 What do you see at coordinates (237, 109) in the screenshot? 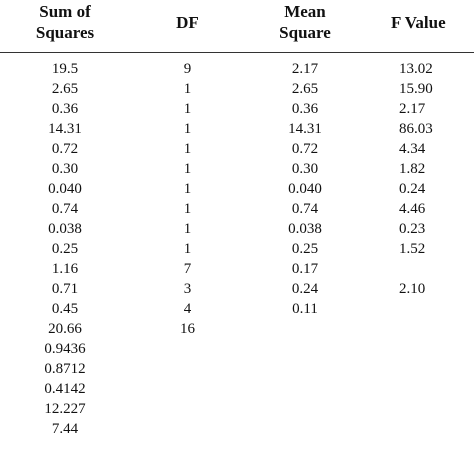
I see `table-row: 0.36 1 0.36 2.17` at bounding box center [237, 109].